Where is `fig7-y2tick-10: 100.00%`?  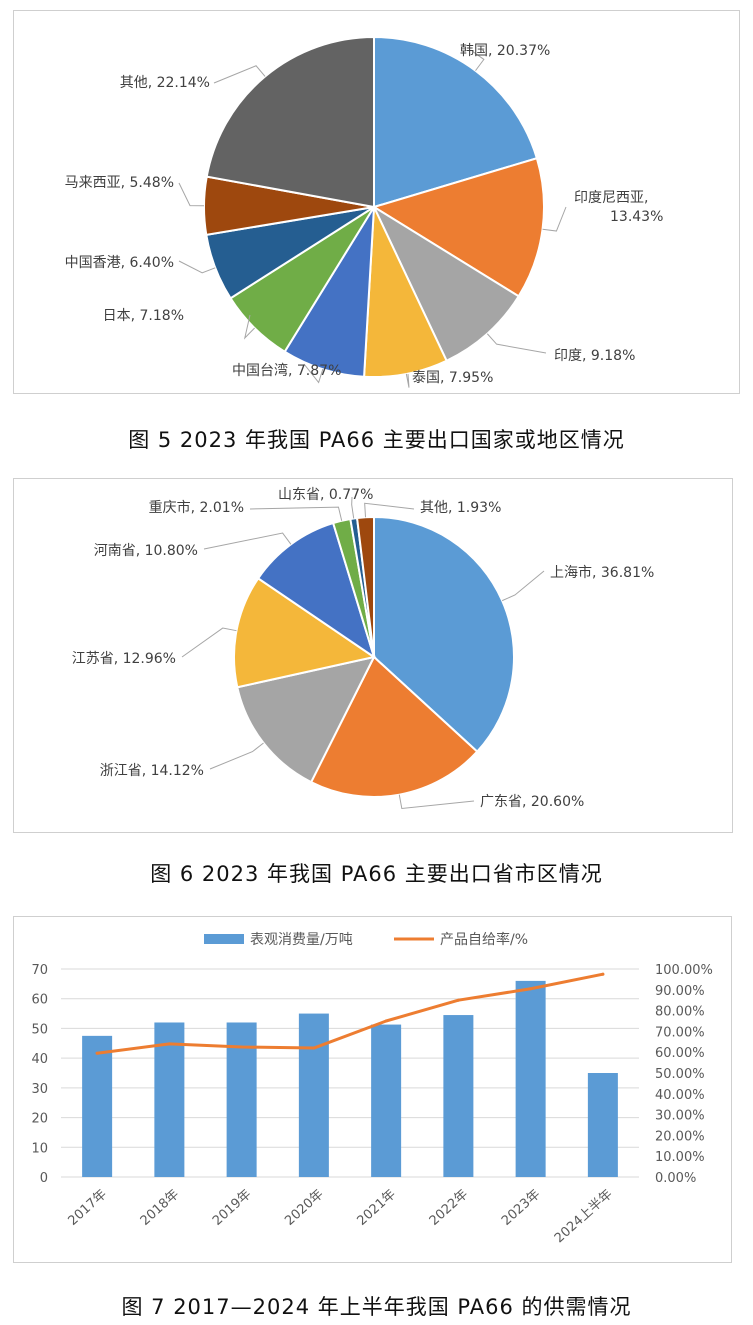 fig7-y2tick-10: 100.00% is located at coordinates (684, 970).